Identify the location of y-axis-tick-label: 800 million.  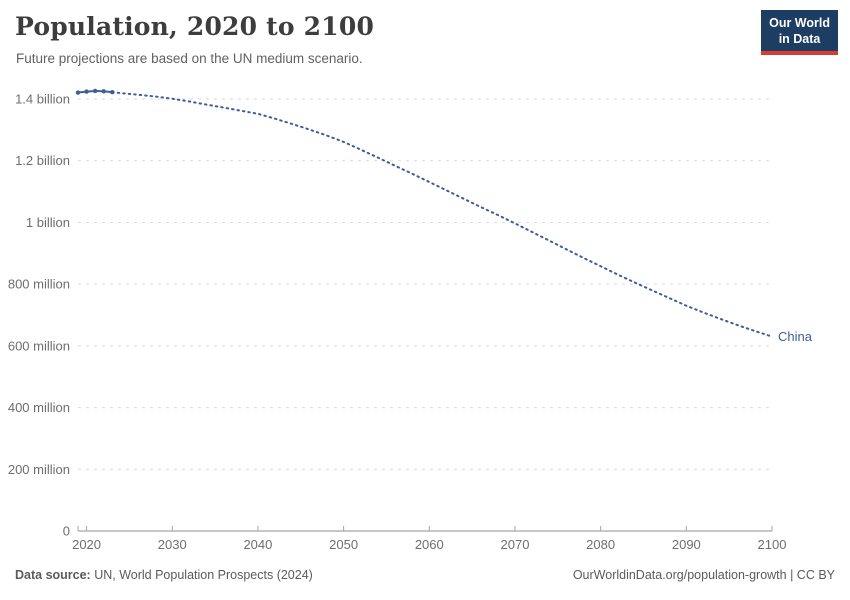
(39, 284).